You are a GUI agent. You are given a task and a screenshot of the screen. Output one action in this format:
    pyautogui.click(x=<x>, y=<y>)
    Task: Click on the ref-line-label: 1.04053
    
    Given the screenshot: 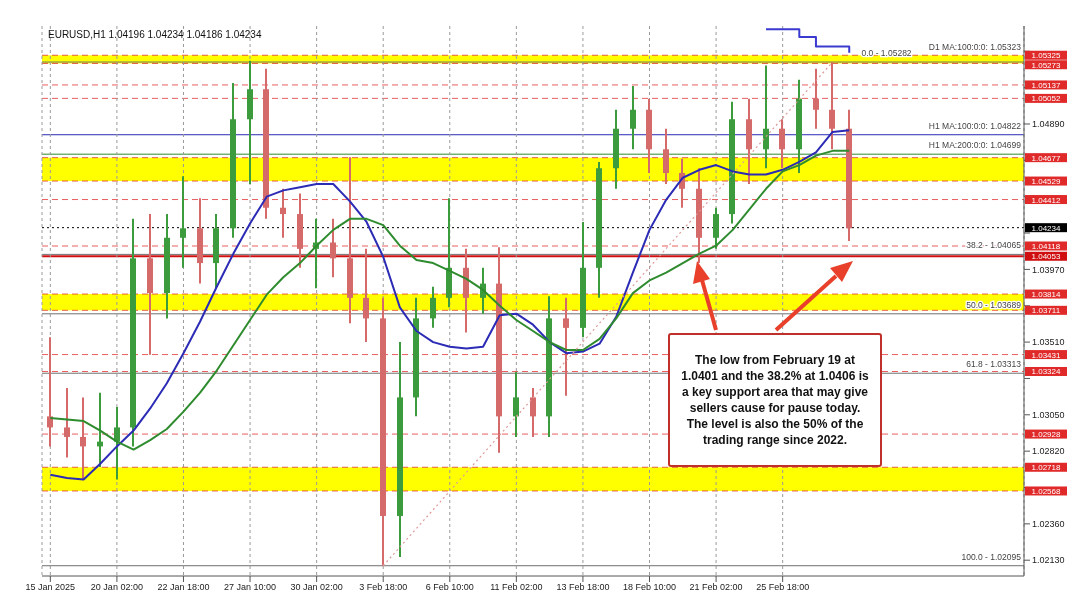 What is the action you would take?
    pyautogui.click(x=1046, y=257)
    